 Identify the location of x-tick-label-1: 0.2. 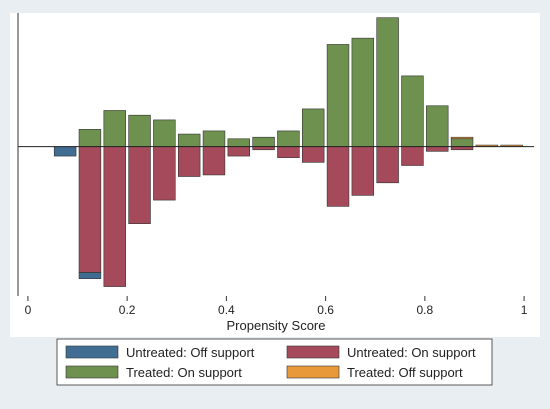
(127, 310).